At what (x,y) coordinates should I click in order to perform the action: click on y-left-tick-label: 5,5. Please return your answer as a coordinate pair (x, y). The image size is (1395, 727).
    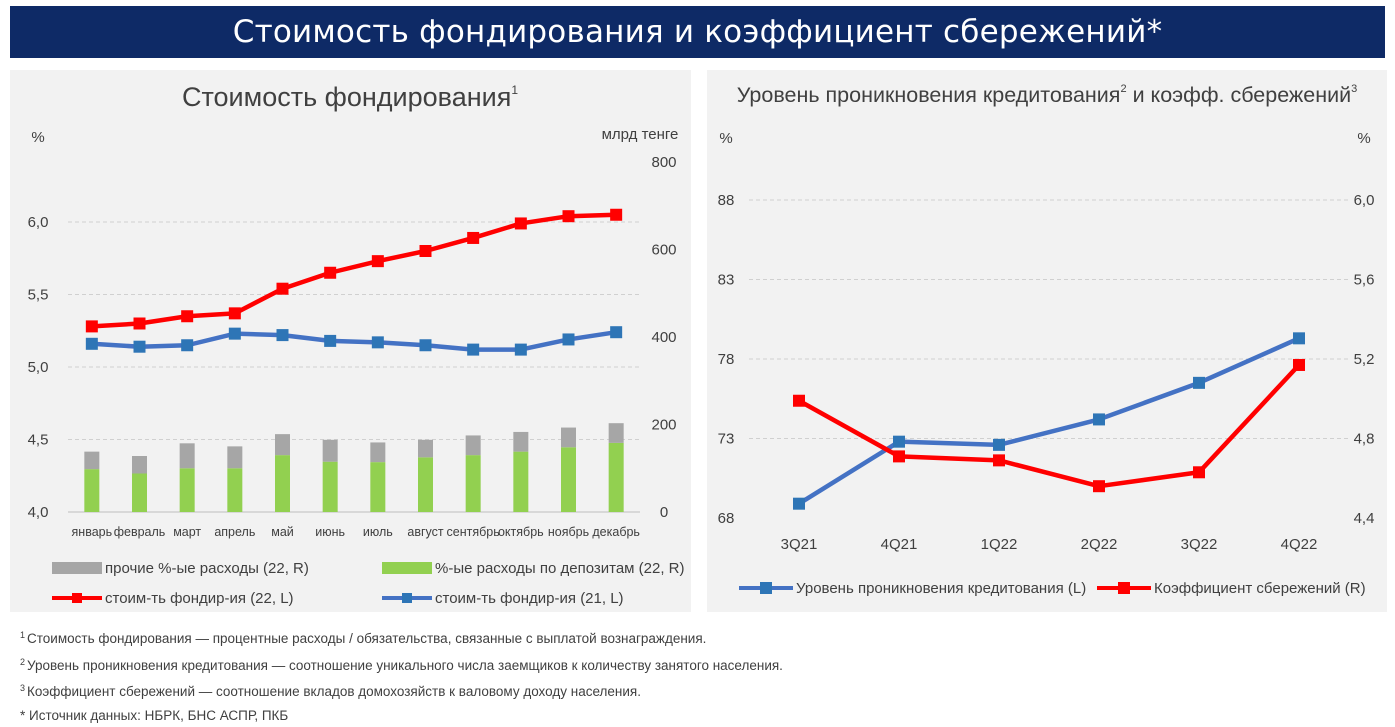
    Looking at the image, I should click on (38, 295).